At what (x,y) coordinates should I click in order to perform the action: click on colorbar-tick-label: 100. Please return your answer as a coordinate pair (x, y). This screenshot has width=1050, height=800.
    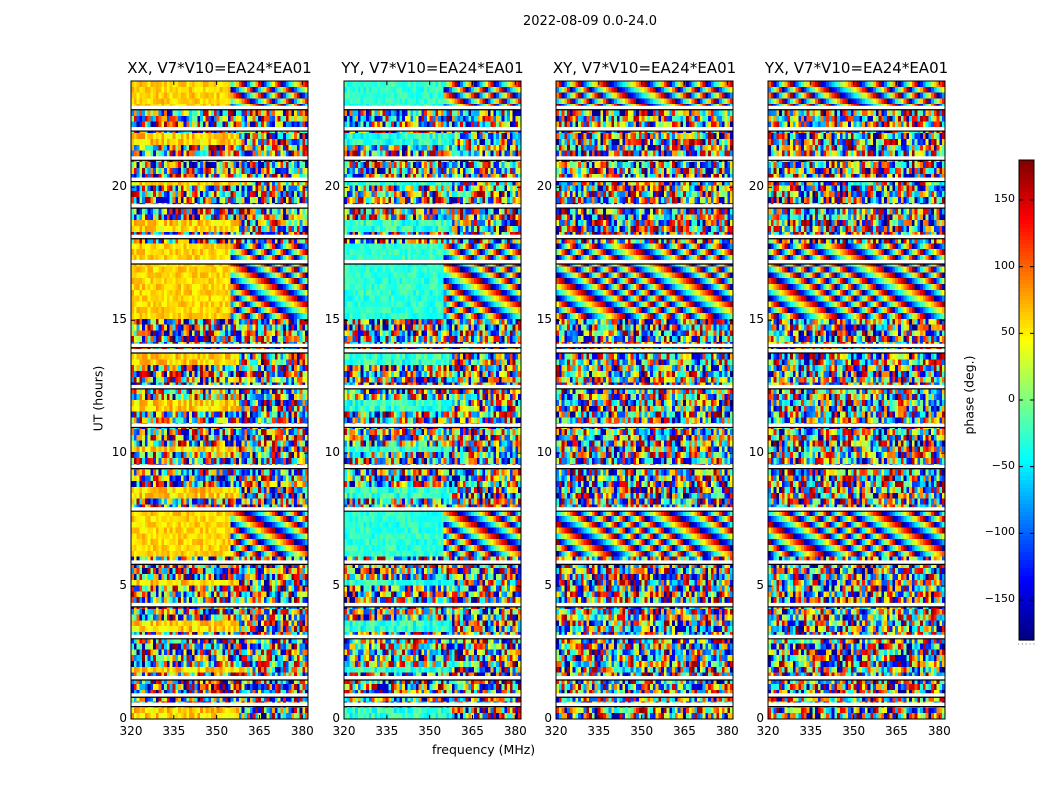
    Looking at the image, I should click on (1004, 265).